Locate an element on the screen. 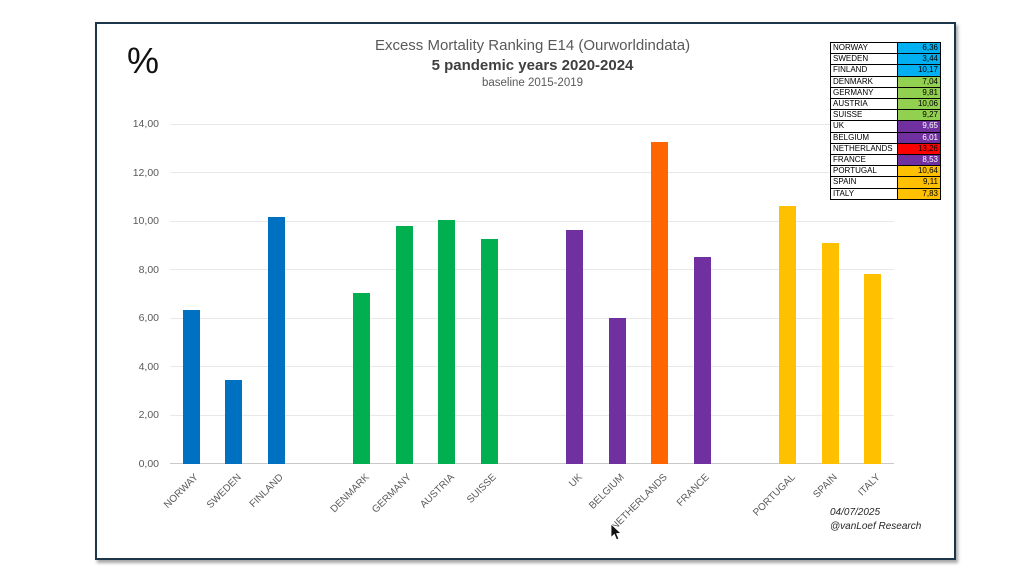 The image size is (1024, 576). legend-row: DENMARK 7,04 is located at coordinates (885, 81).